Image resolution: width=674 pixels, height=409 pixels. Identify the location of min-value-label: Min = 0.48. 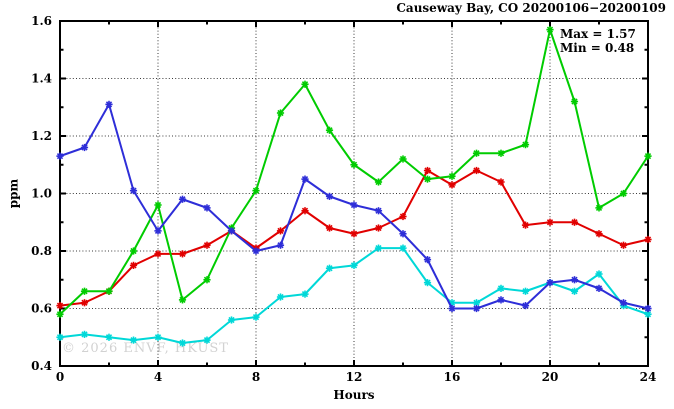
(597, 48).